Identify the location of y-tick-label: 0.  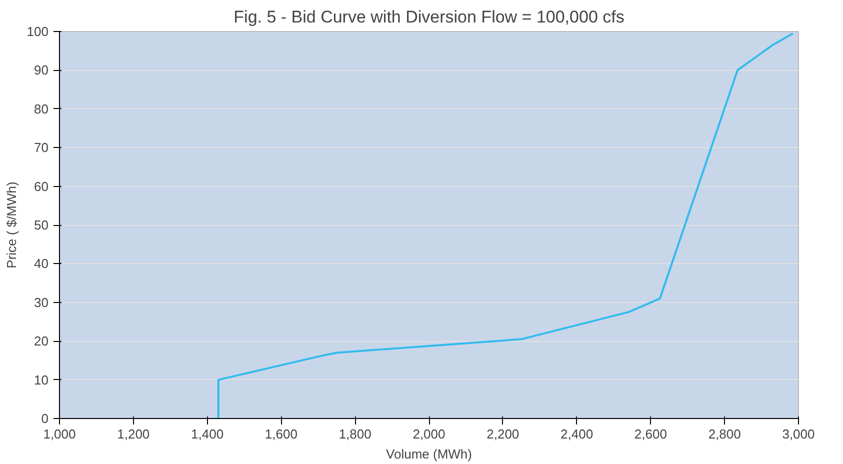
(45, 418).